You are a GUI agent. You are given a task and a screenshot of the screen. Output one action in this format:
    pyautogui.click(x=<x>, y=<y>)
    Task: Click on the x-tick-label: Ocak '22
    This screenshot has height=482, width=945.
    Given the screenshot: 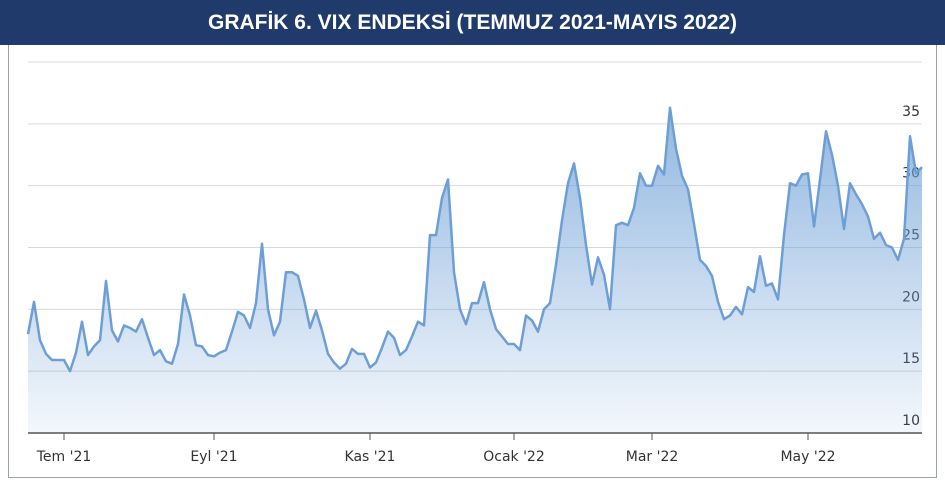 What is the action you would take?
    pyautogui.click(x=514, y=457)
    